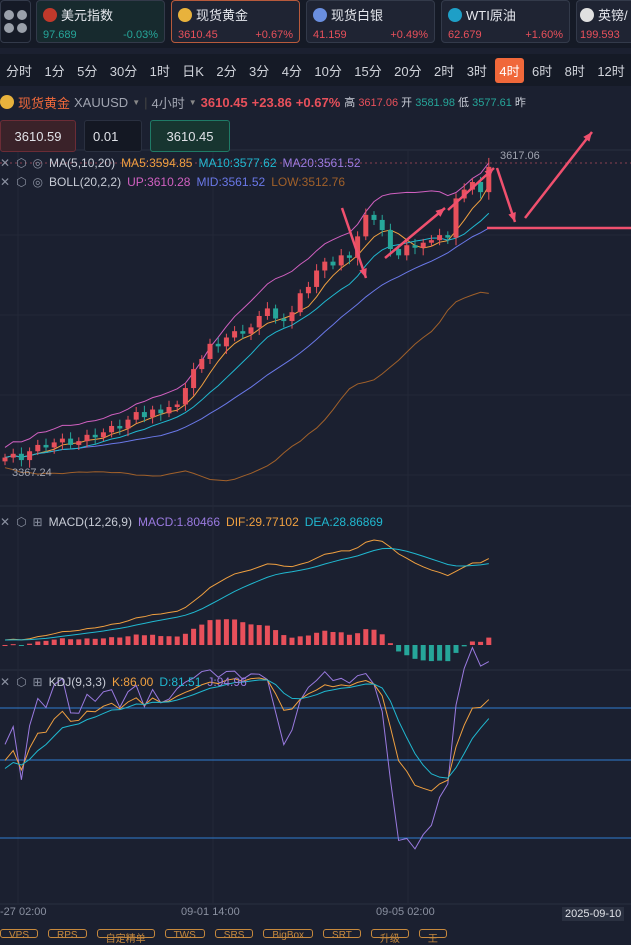  Describe the element at coordinates (87, 71) in the screenshot. I see `timeframe-tab: 5分` at that location.